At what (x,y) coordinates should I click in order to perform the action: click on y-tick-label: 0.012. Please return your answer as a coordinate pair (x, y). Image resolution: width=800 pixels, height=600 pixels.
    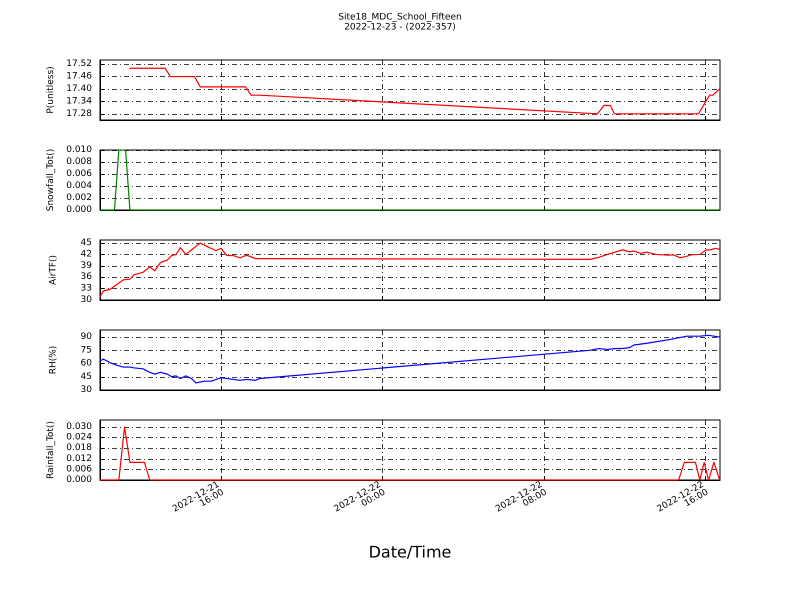
    Looking at the image, I should click on (79, 459).